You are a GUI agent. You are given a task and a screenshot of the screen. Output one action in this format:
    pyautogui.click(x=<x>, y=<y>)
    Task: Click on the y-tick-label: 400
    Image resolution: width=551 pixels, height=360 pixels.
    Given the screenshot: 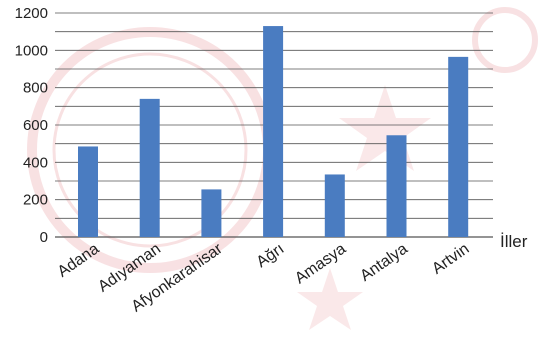 What is the action you would take?
    pyautogui.click(x=35, y=162)
    